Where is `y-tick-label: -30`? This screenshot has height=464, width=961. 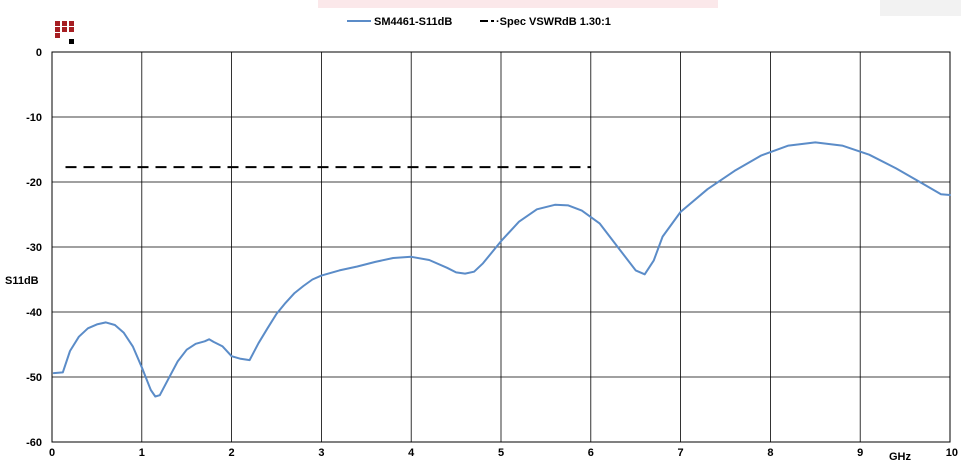
y-tick-label: -30 is located at coordinates (34, 248).